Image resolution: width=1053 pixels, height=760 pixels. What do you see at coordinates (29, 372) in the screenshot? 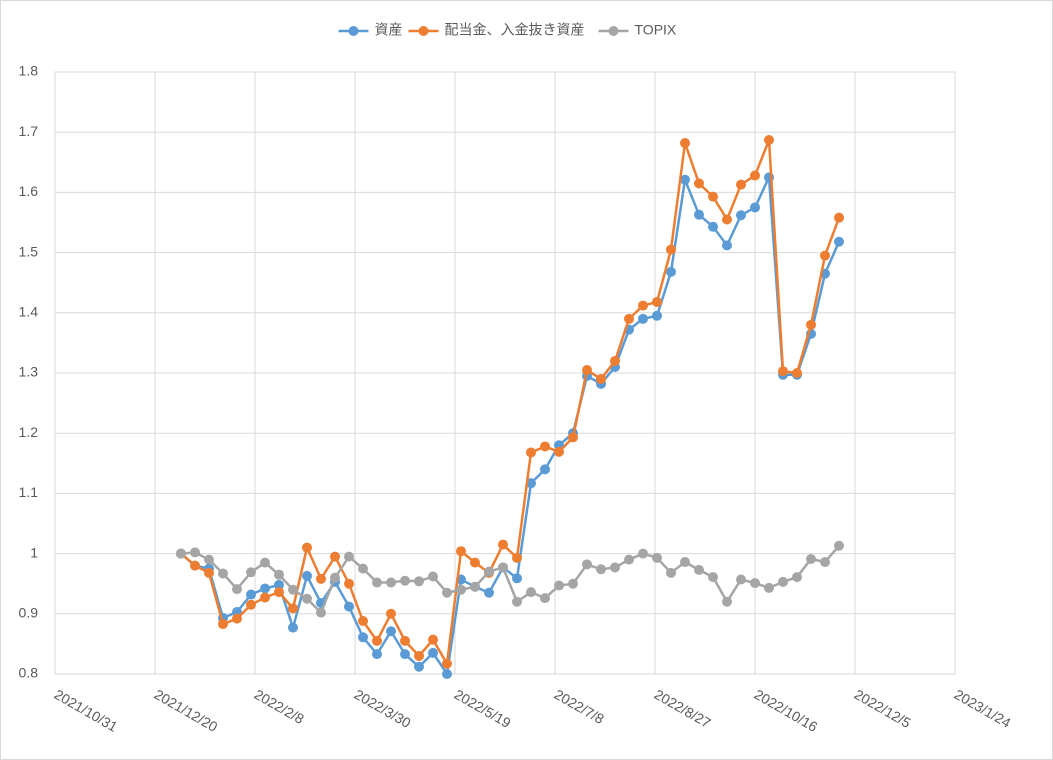
I see `y-tick-label: 1.3` at bounding box center [29, 372].